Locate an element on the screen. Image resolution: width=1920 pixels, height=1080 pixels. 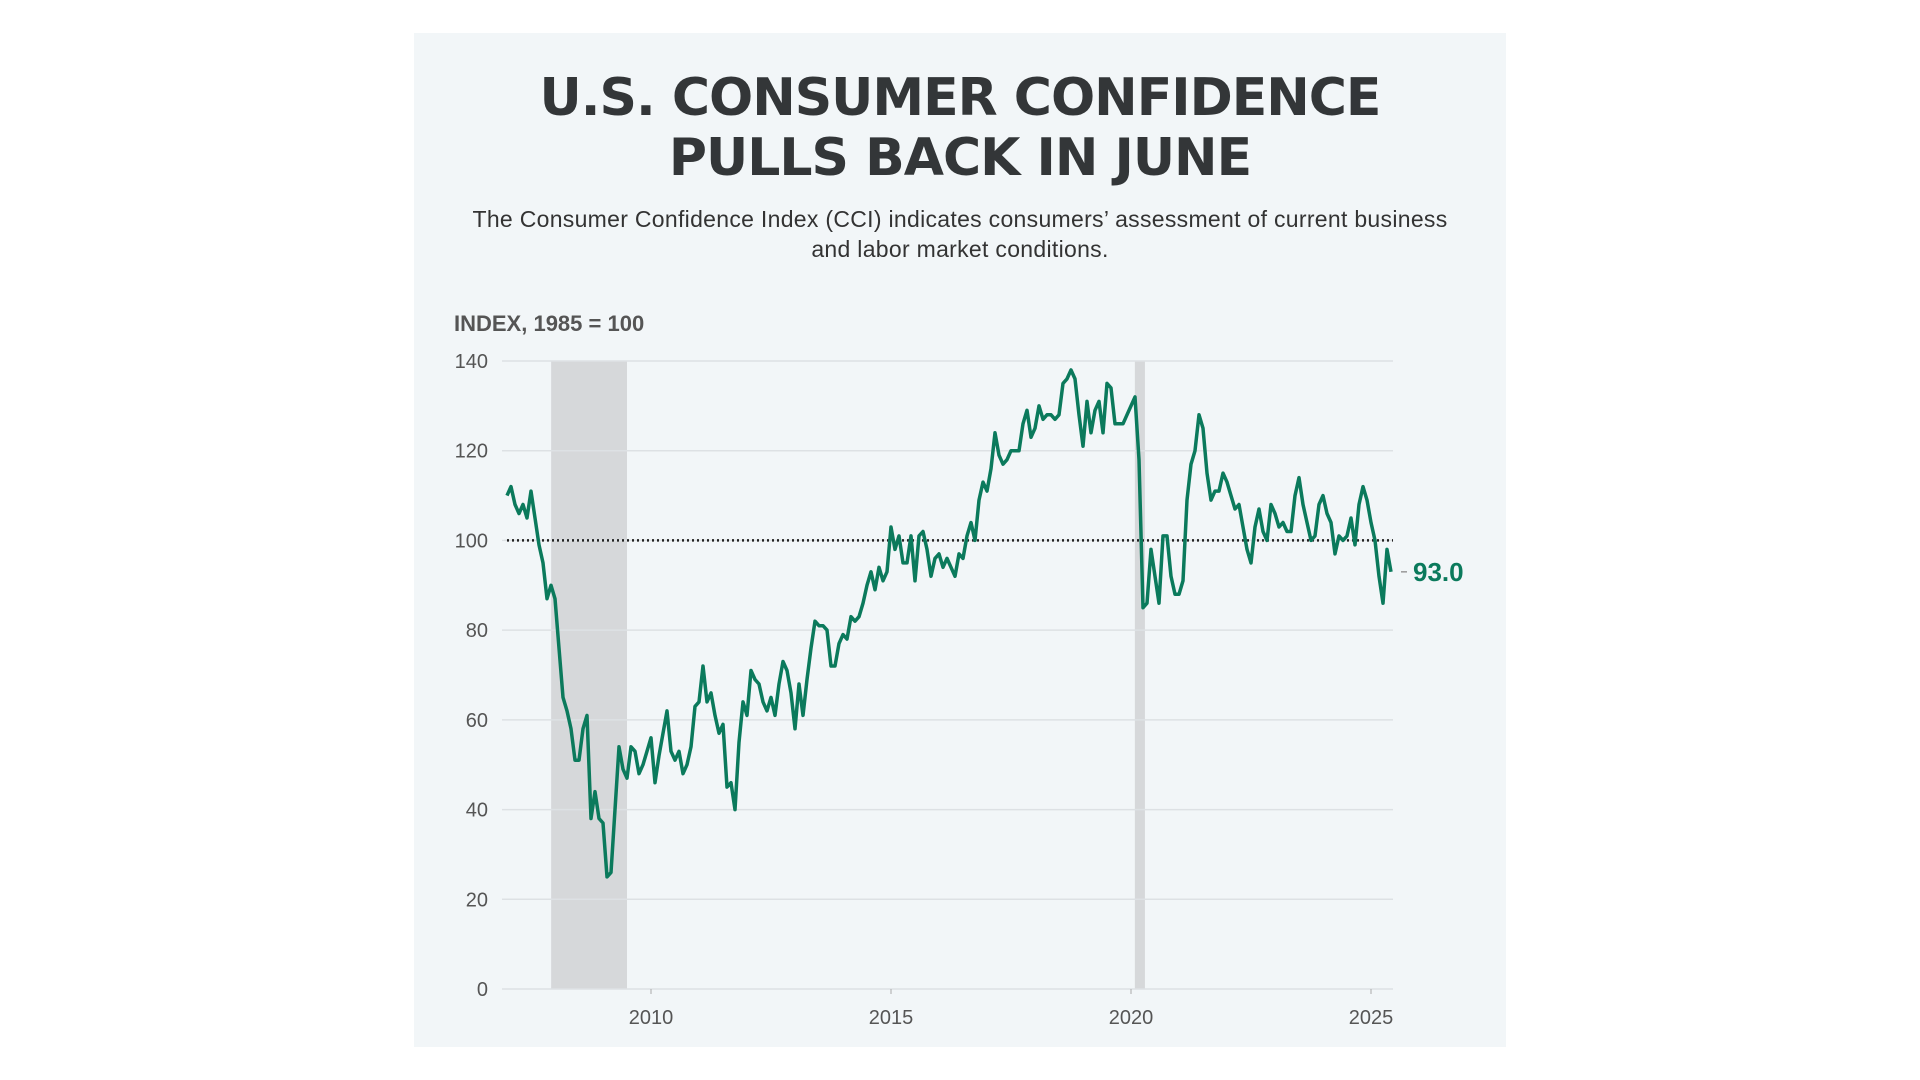
y-tick-label: 0 is located at coordinates (482, 990).